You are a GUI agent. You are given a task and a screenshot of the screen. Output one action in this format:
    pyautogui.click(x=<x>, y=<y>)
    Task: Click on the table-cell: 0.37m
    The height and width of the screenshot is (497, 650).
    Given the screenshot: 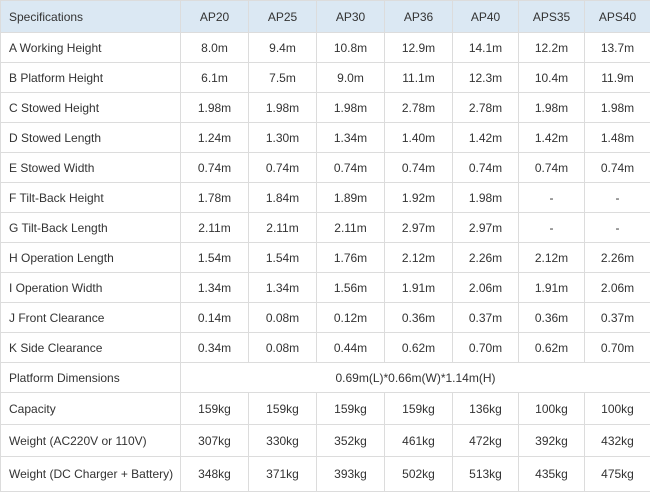 What is the action you would take?
    pyautogui.click(x=617, y=317)
    